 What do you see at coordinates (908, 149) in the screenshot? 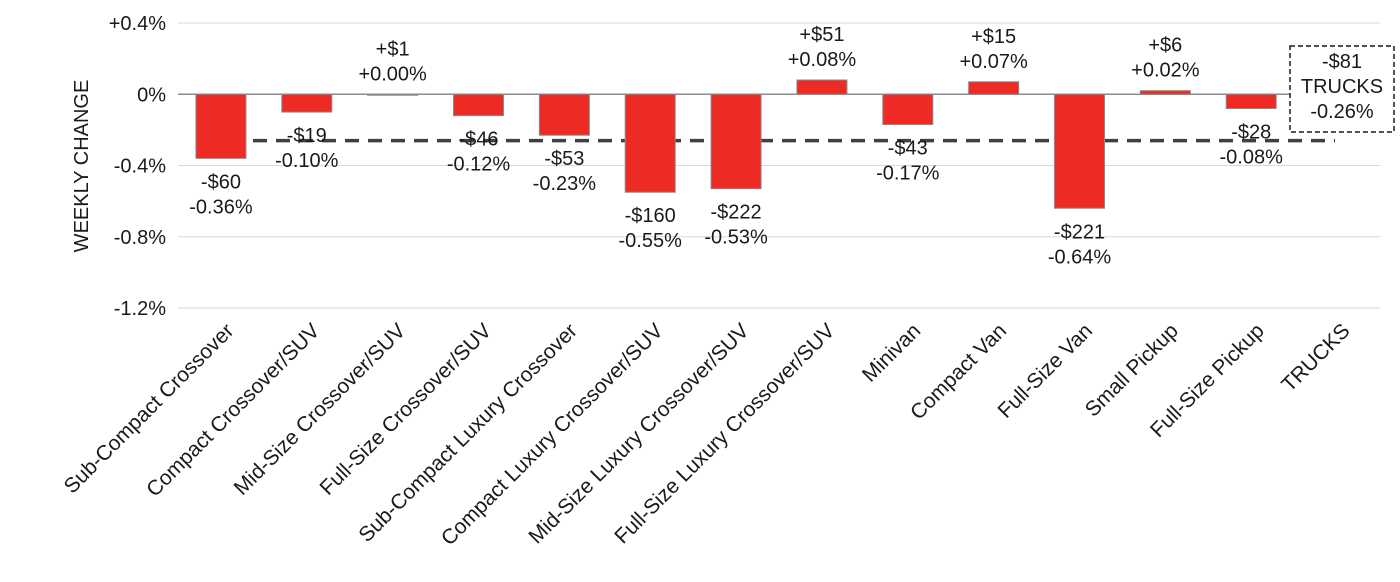
I see `data-label-dollar: -$43` at bounding box center [908, 149].